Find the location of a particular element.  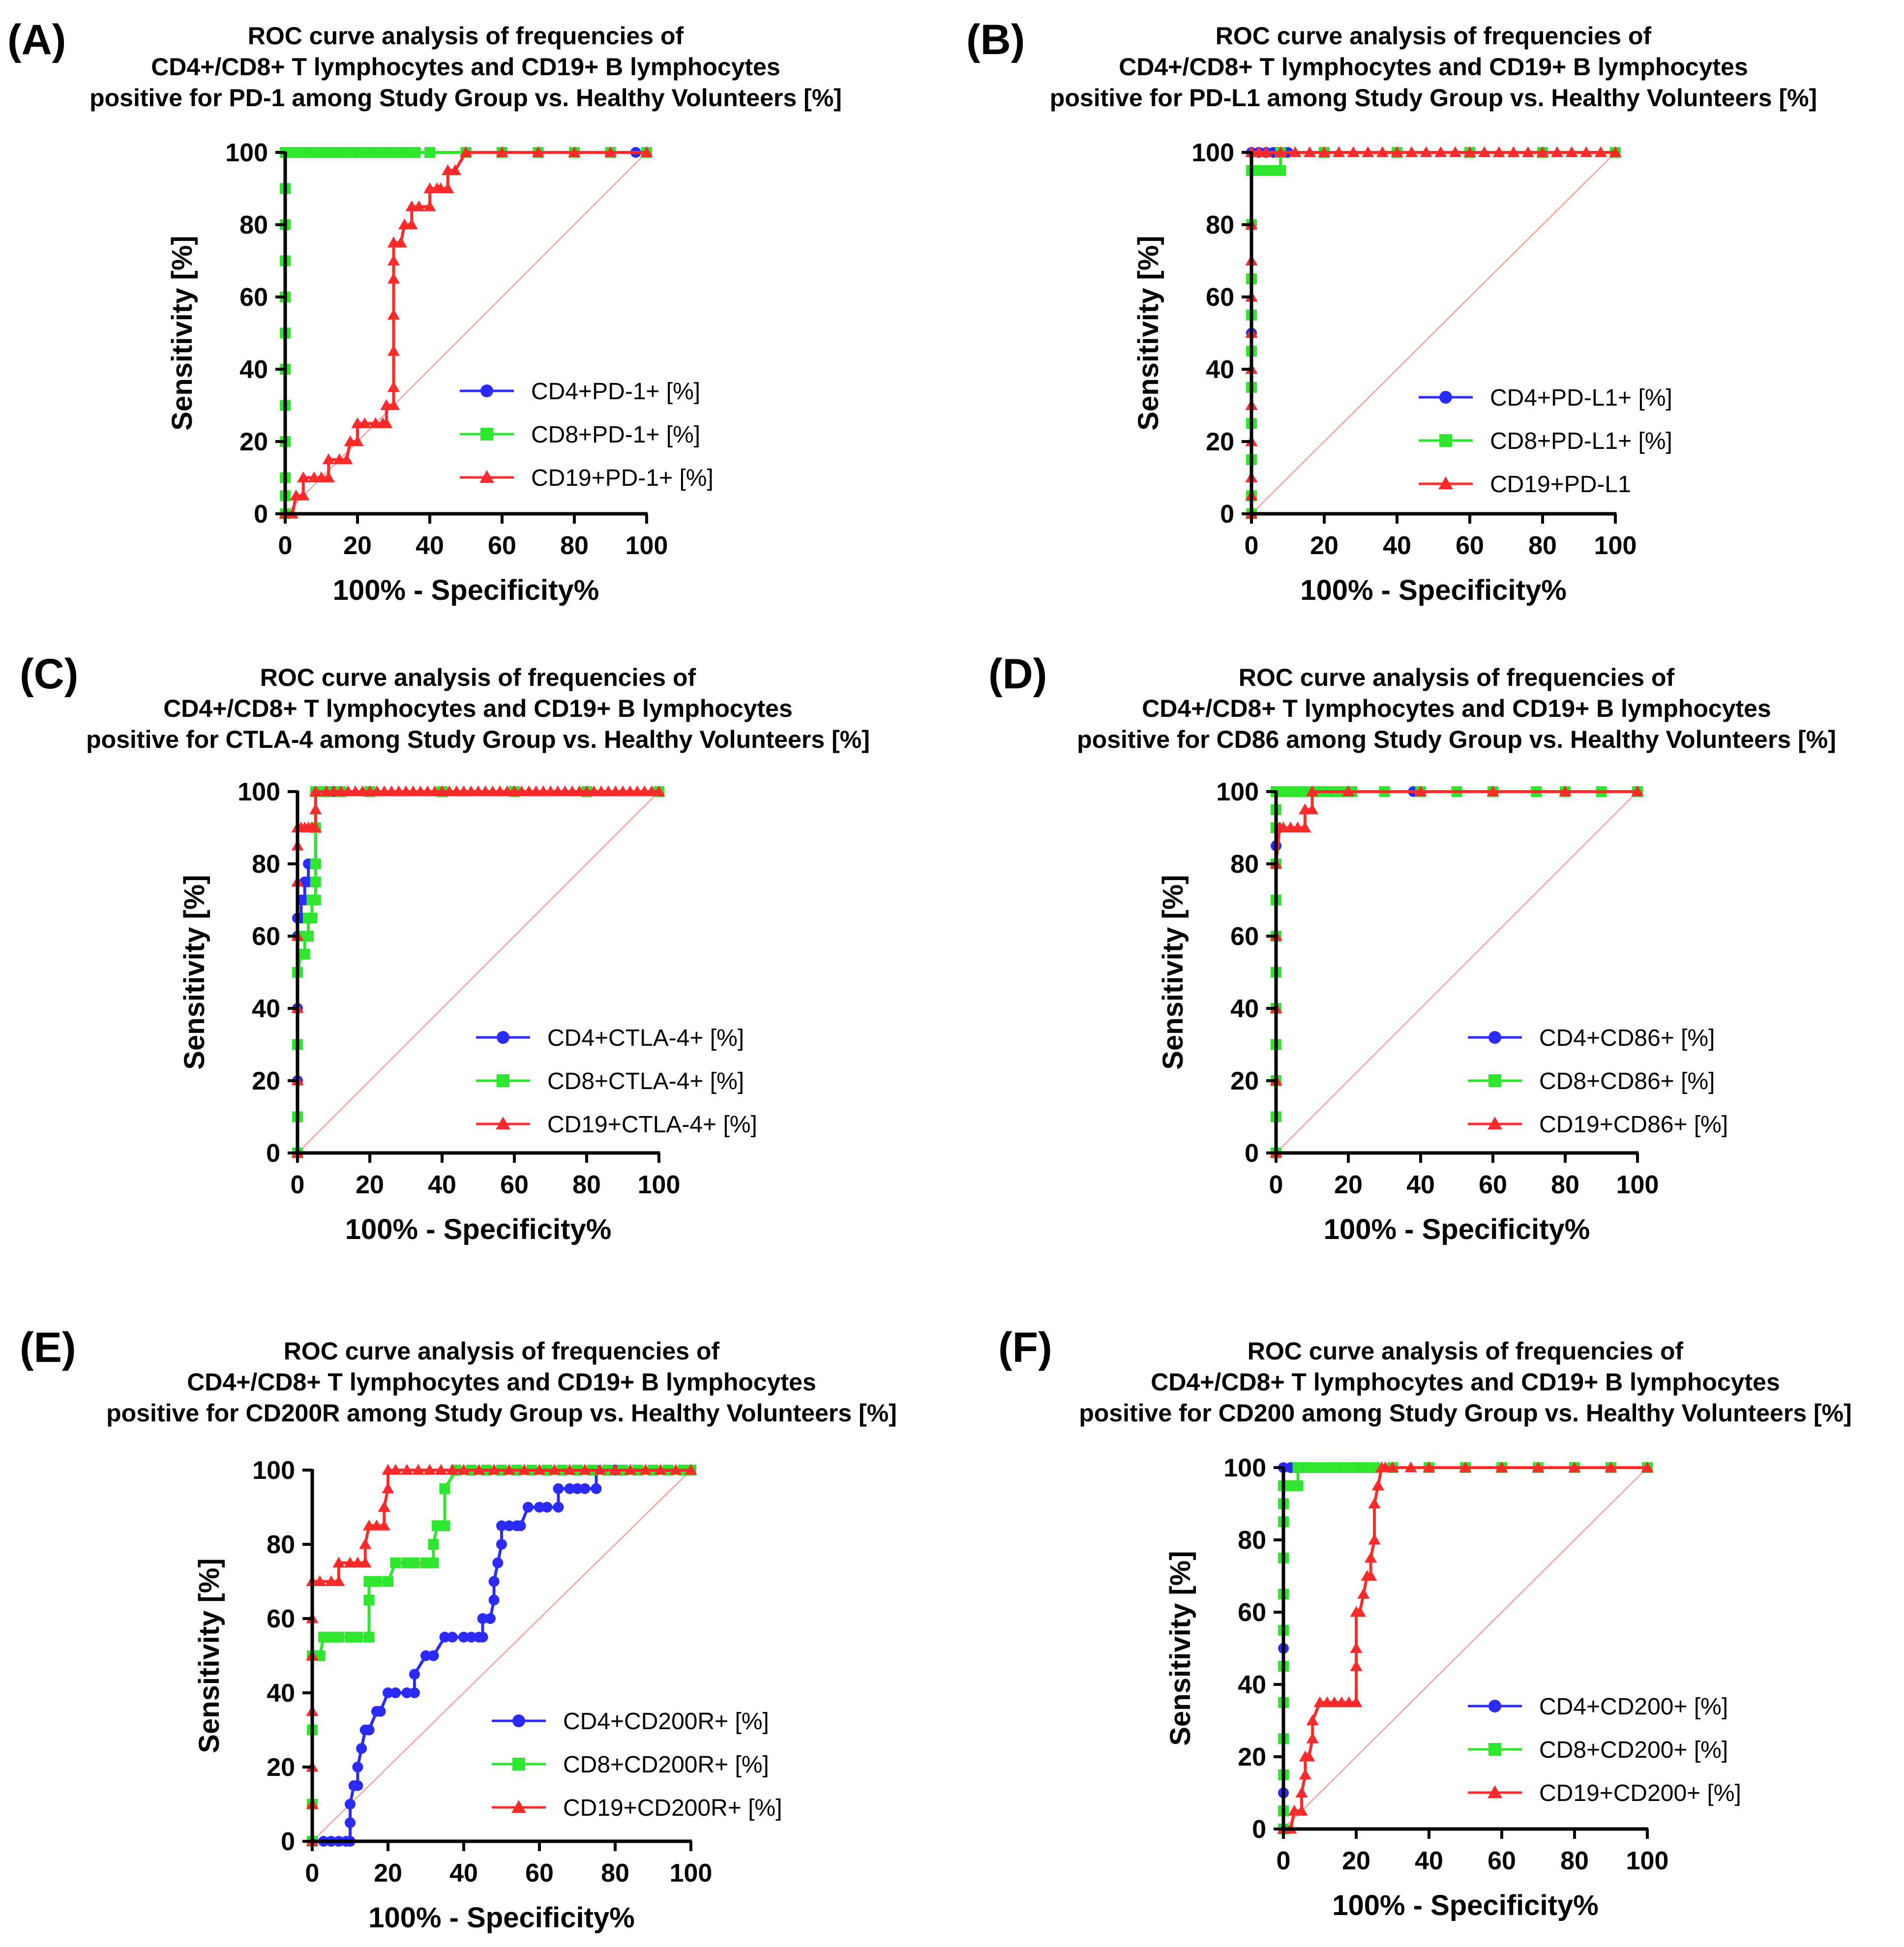

y-tick-label: 80 is located at coordinates (1244, 864).